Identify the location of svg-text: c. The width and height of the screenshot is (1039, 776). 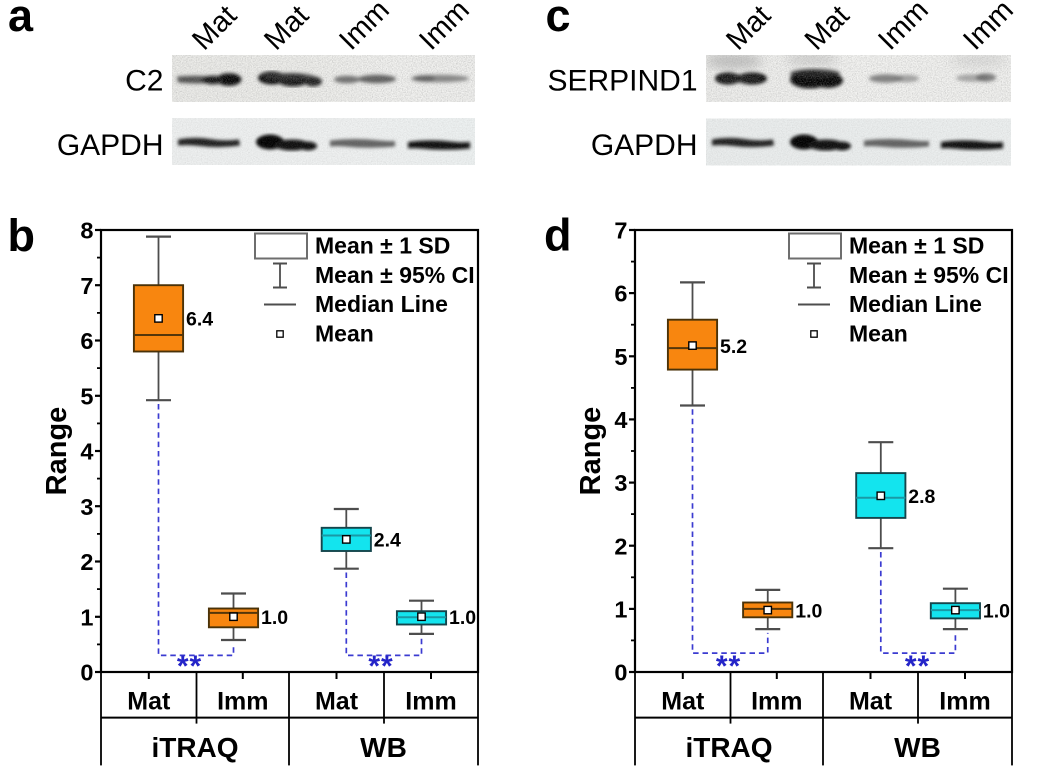
(558, 20).